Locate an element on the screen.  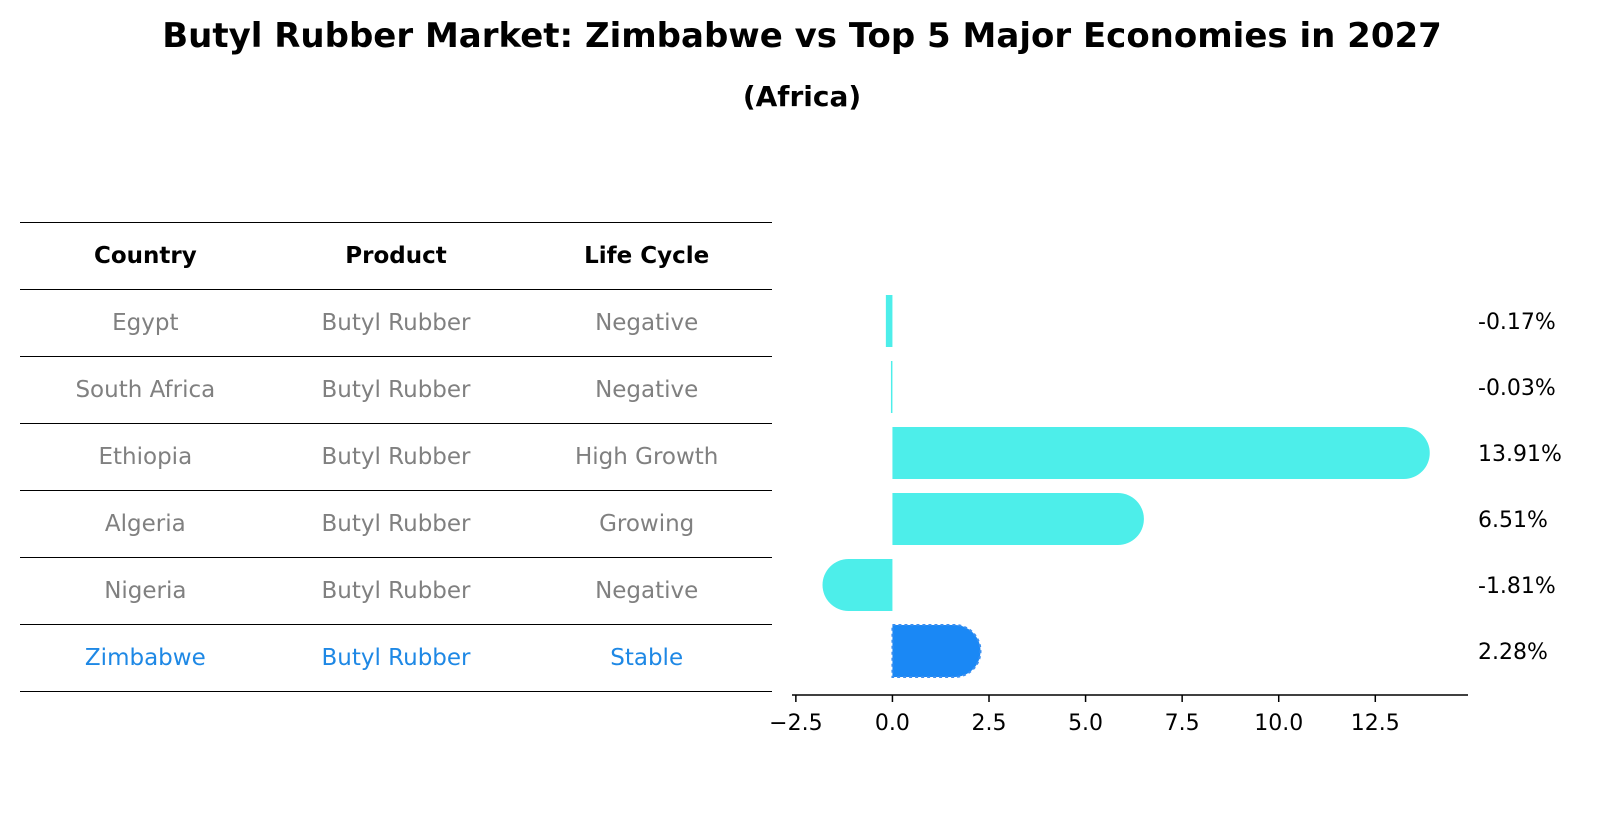
header-product: Product is located at coordinates (396, 256).